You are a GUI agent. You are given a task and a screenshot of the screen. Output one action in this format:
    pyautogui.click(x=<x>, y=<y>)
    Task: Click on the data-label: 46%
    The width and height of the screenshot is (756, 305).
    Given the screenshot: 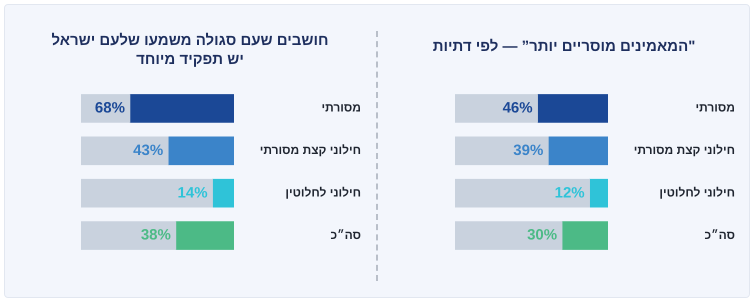 What is the action you would take?
    pyautogui.click(x=517, y=108)
    